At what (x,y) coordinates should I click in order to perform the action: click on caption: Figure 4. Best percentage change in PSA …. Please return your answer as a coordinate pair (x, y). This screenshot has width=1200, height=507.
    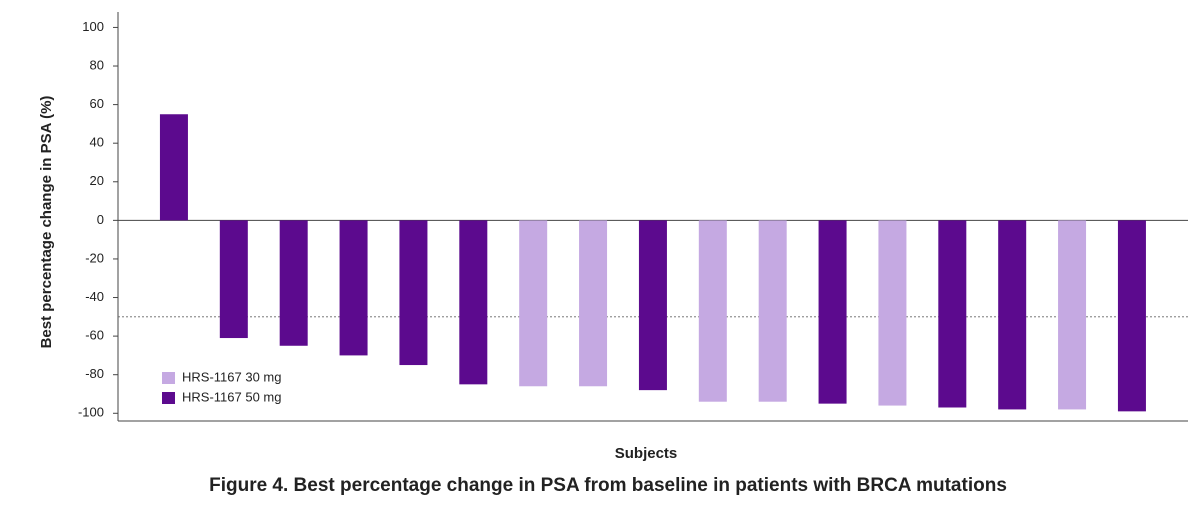
    Looking at the image, I should click on (608, 485).